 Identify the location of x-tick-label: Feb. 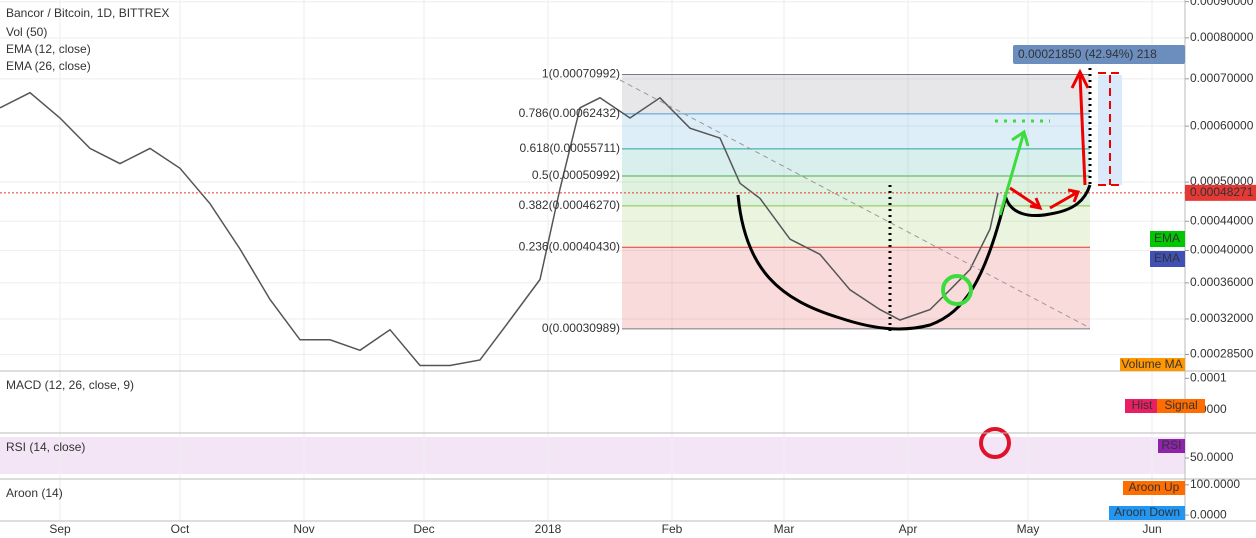
(672, 529).